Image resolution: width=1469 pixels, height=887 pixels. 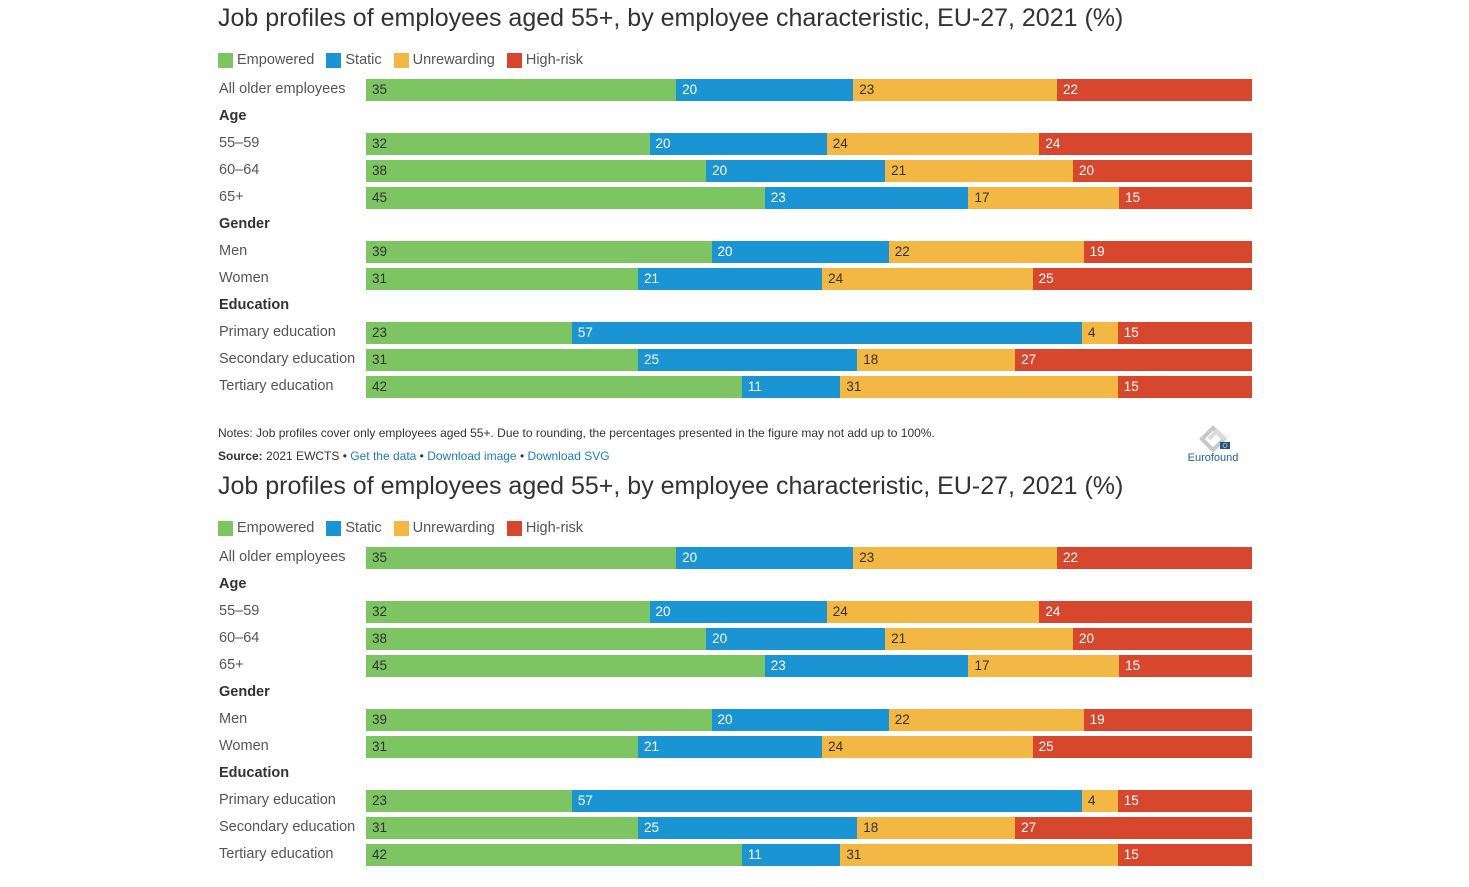 I want to click on stacked-bar: 42 11 31 15, so click(x=809, y=387).